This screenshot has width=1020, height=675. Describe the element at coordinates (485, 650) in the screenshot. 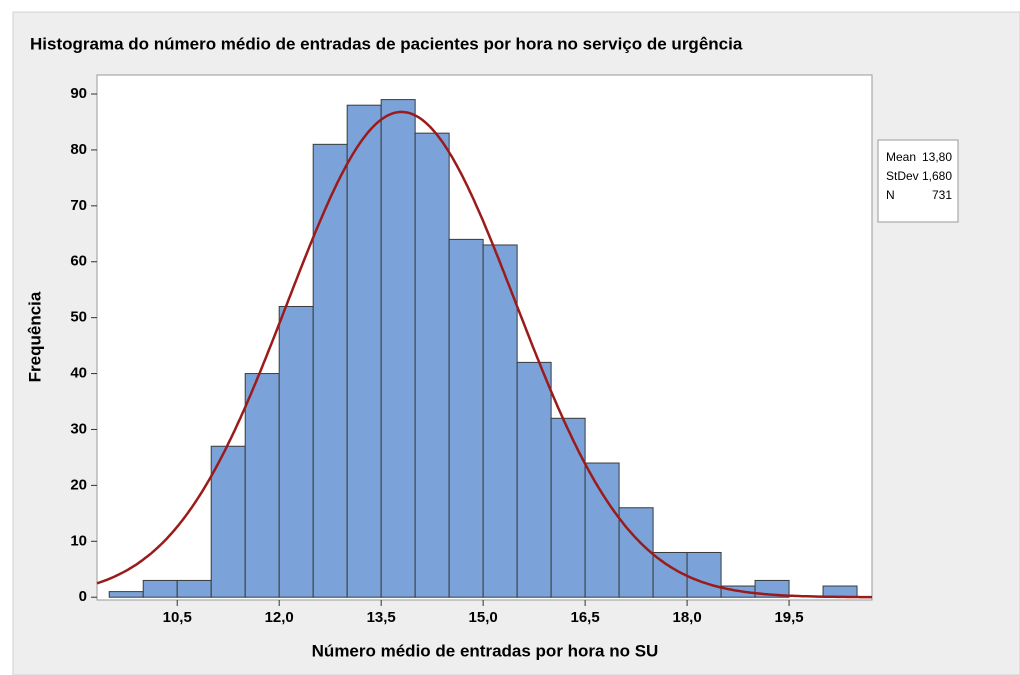

I see `x-axis-label: Número médio de entradas por hora no SU` at that location.